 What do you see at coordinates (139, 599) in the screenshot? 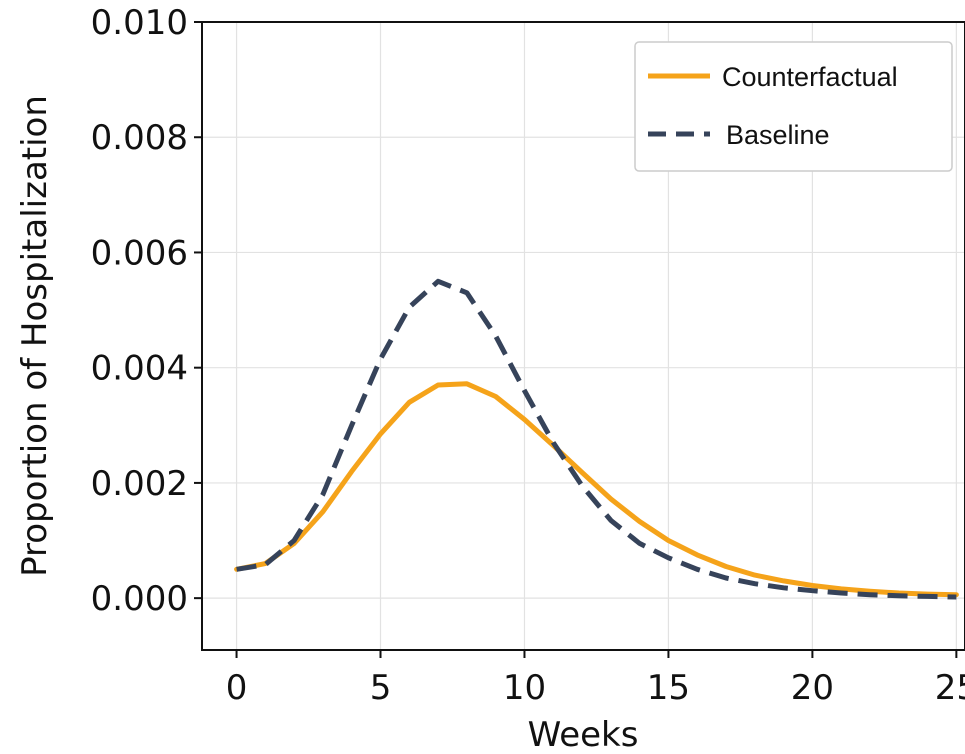
I see `y-tick-label: 0.000` at bounding box center [139, 599].